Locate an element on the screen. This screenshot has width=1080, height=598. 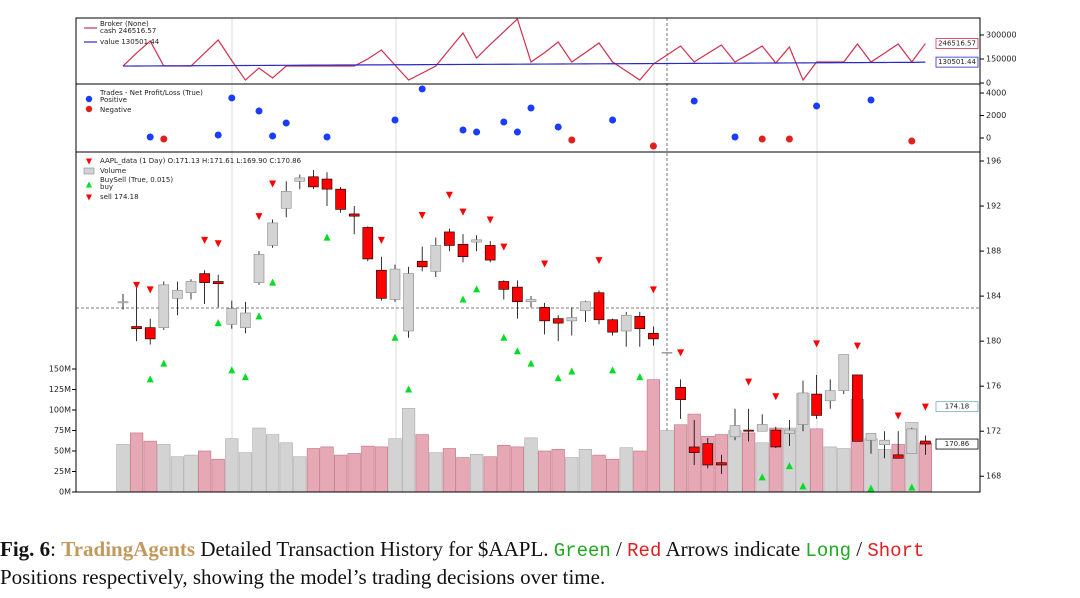
caption-slash: / is located at coordinates (859, 549).